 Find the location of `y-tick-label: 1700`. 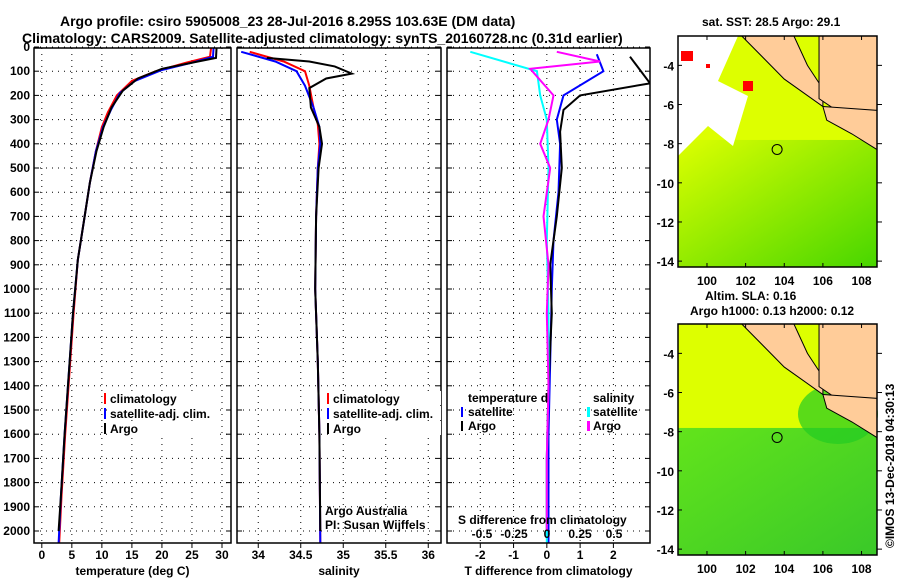

y-tick-label: 1700 is located at coordinates (16, 458).